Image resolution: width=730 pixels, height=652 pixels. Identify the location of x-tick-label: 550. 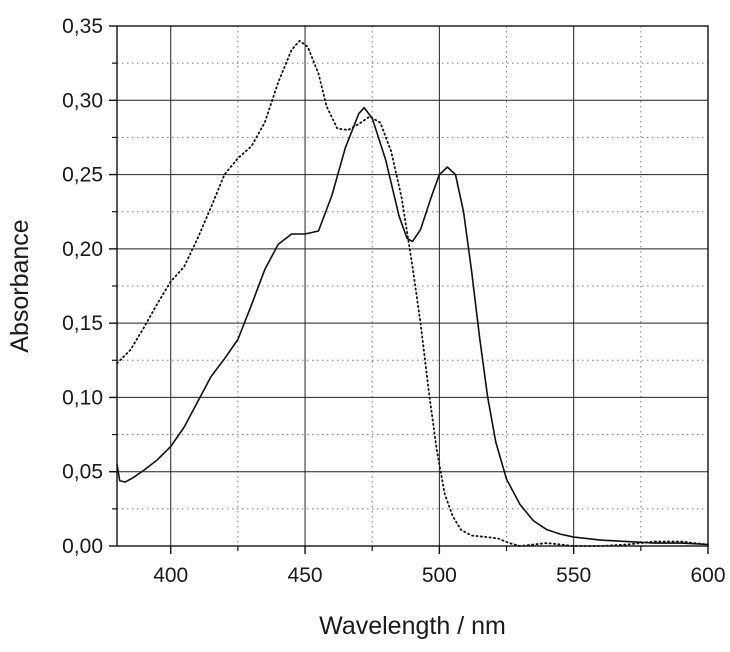
(573, 575).